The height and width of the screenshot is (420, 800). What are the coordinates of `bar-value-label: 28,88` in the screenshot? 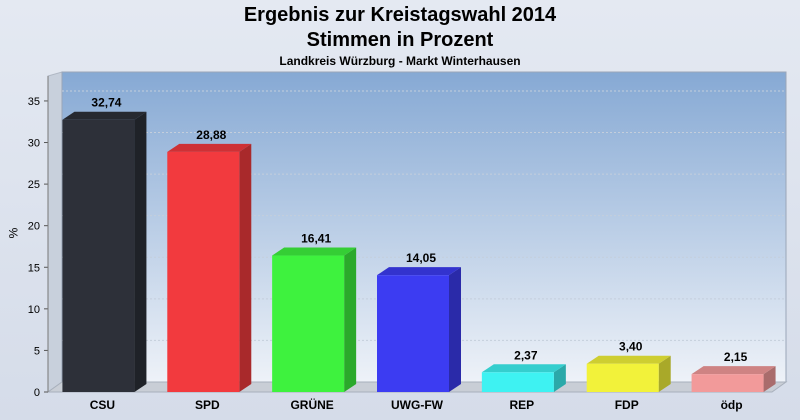 It's located at (211, 135).